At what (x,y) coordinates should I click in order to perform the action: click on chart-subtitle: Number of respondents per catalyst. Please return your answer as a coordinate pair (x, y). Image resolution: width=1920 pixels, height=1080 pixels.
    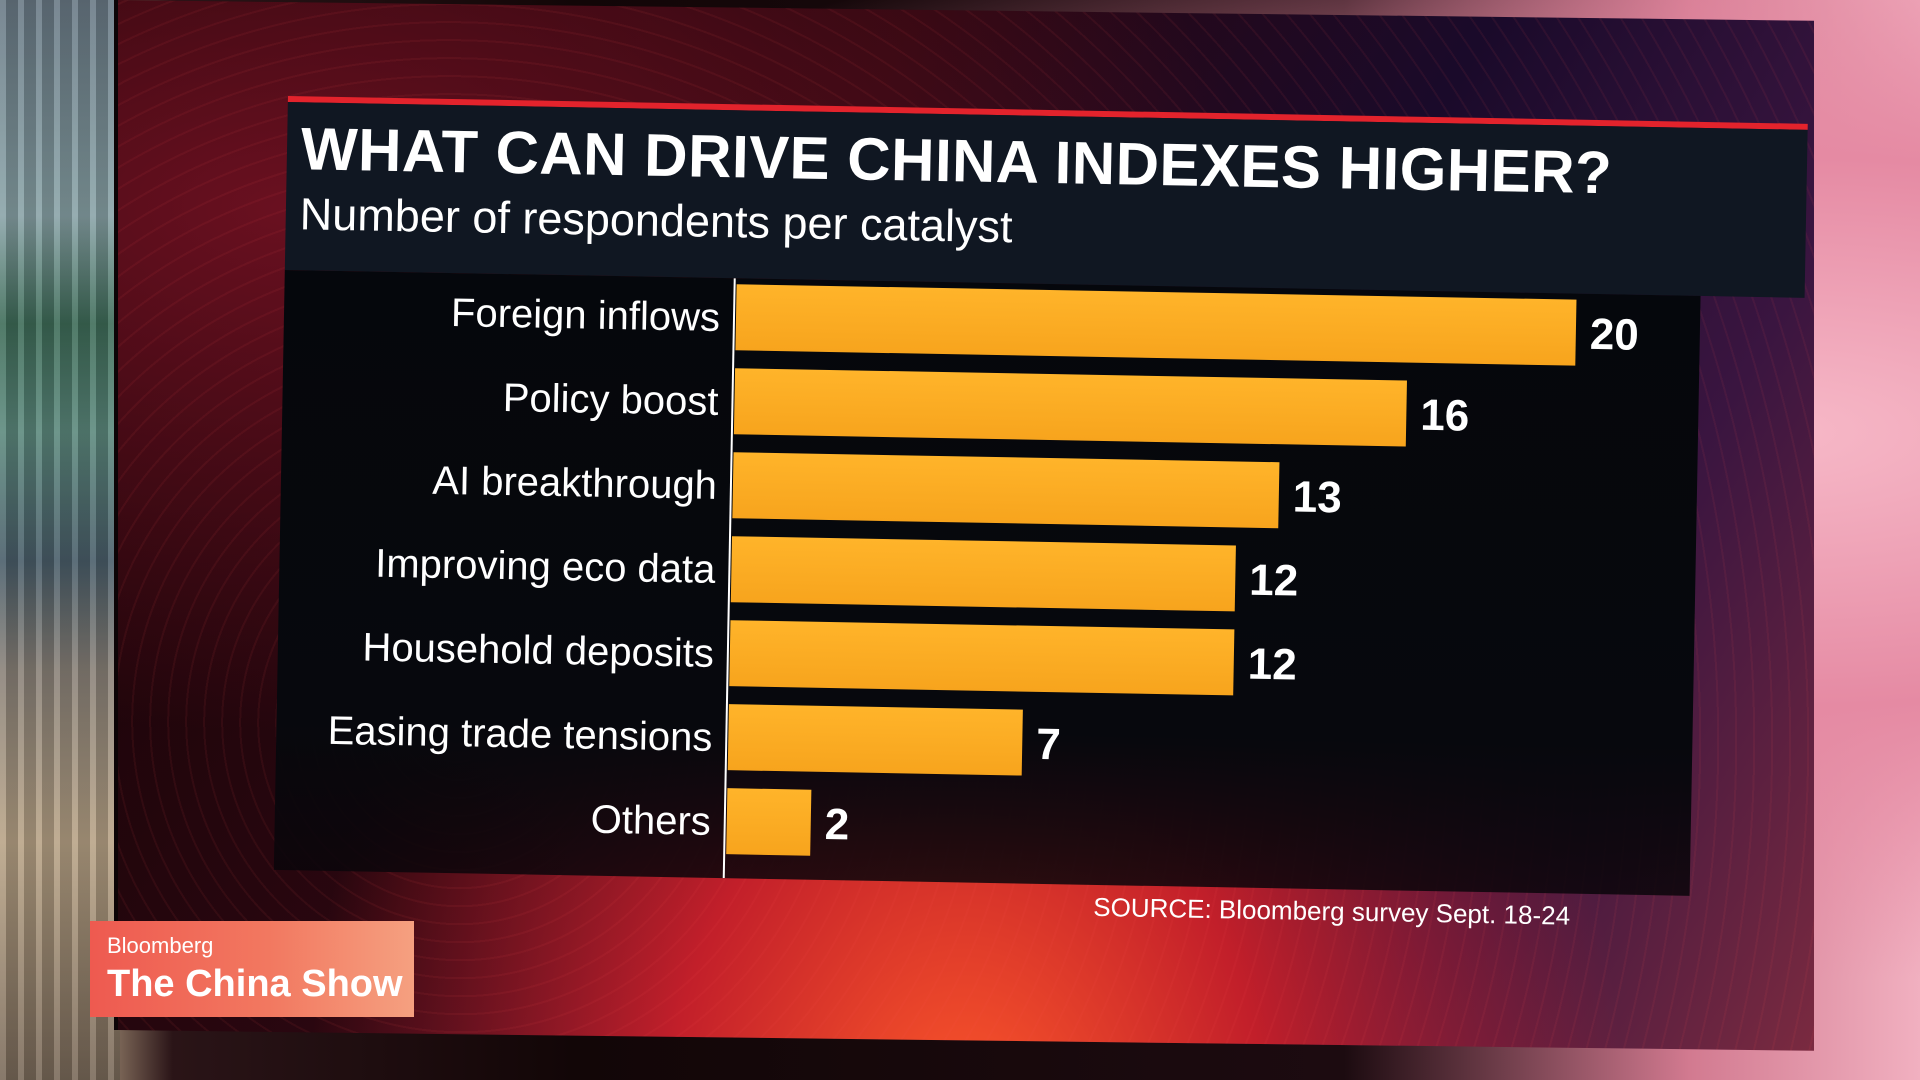
    Looking at the image, I should click on (656, 220).